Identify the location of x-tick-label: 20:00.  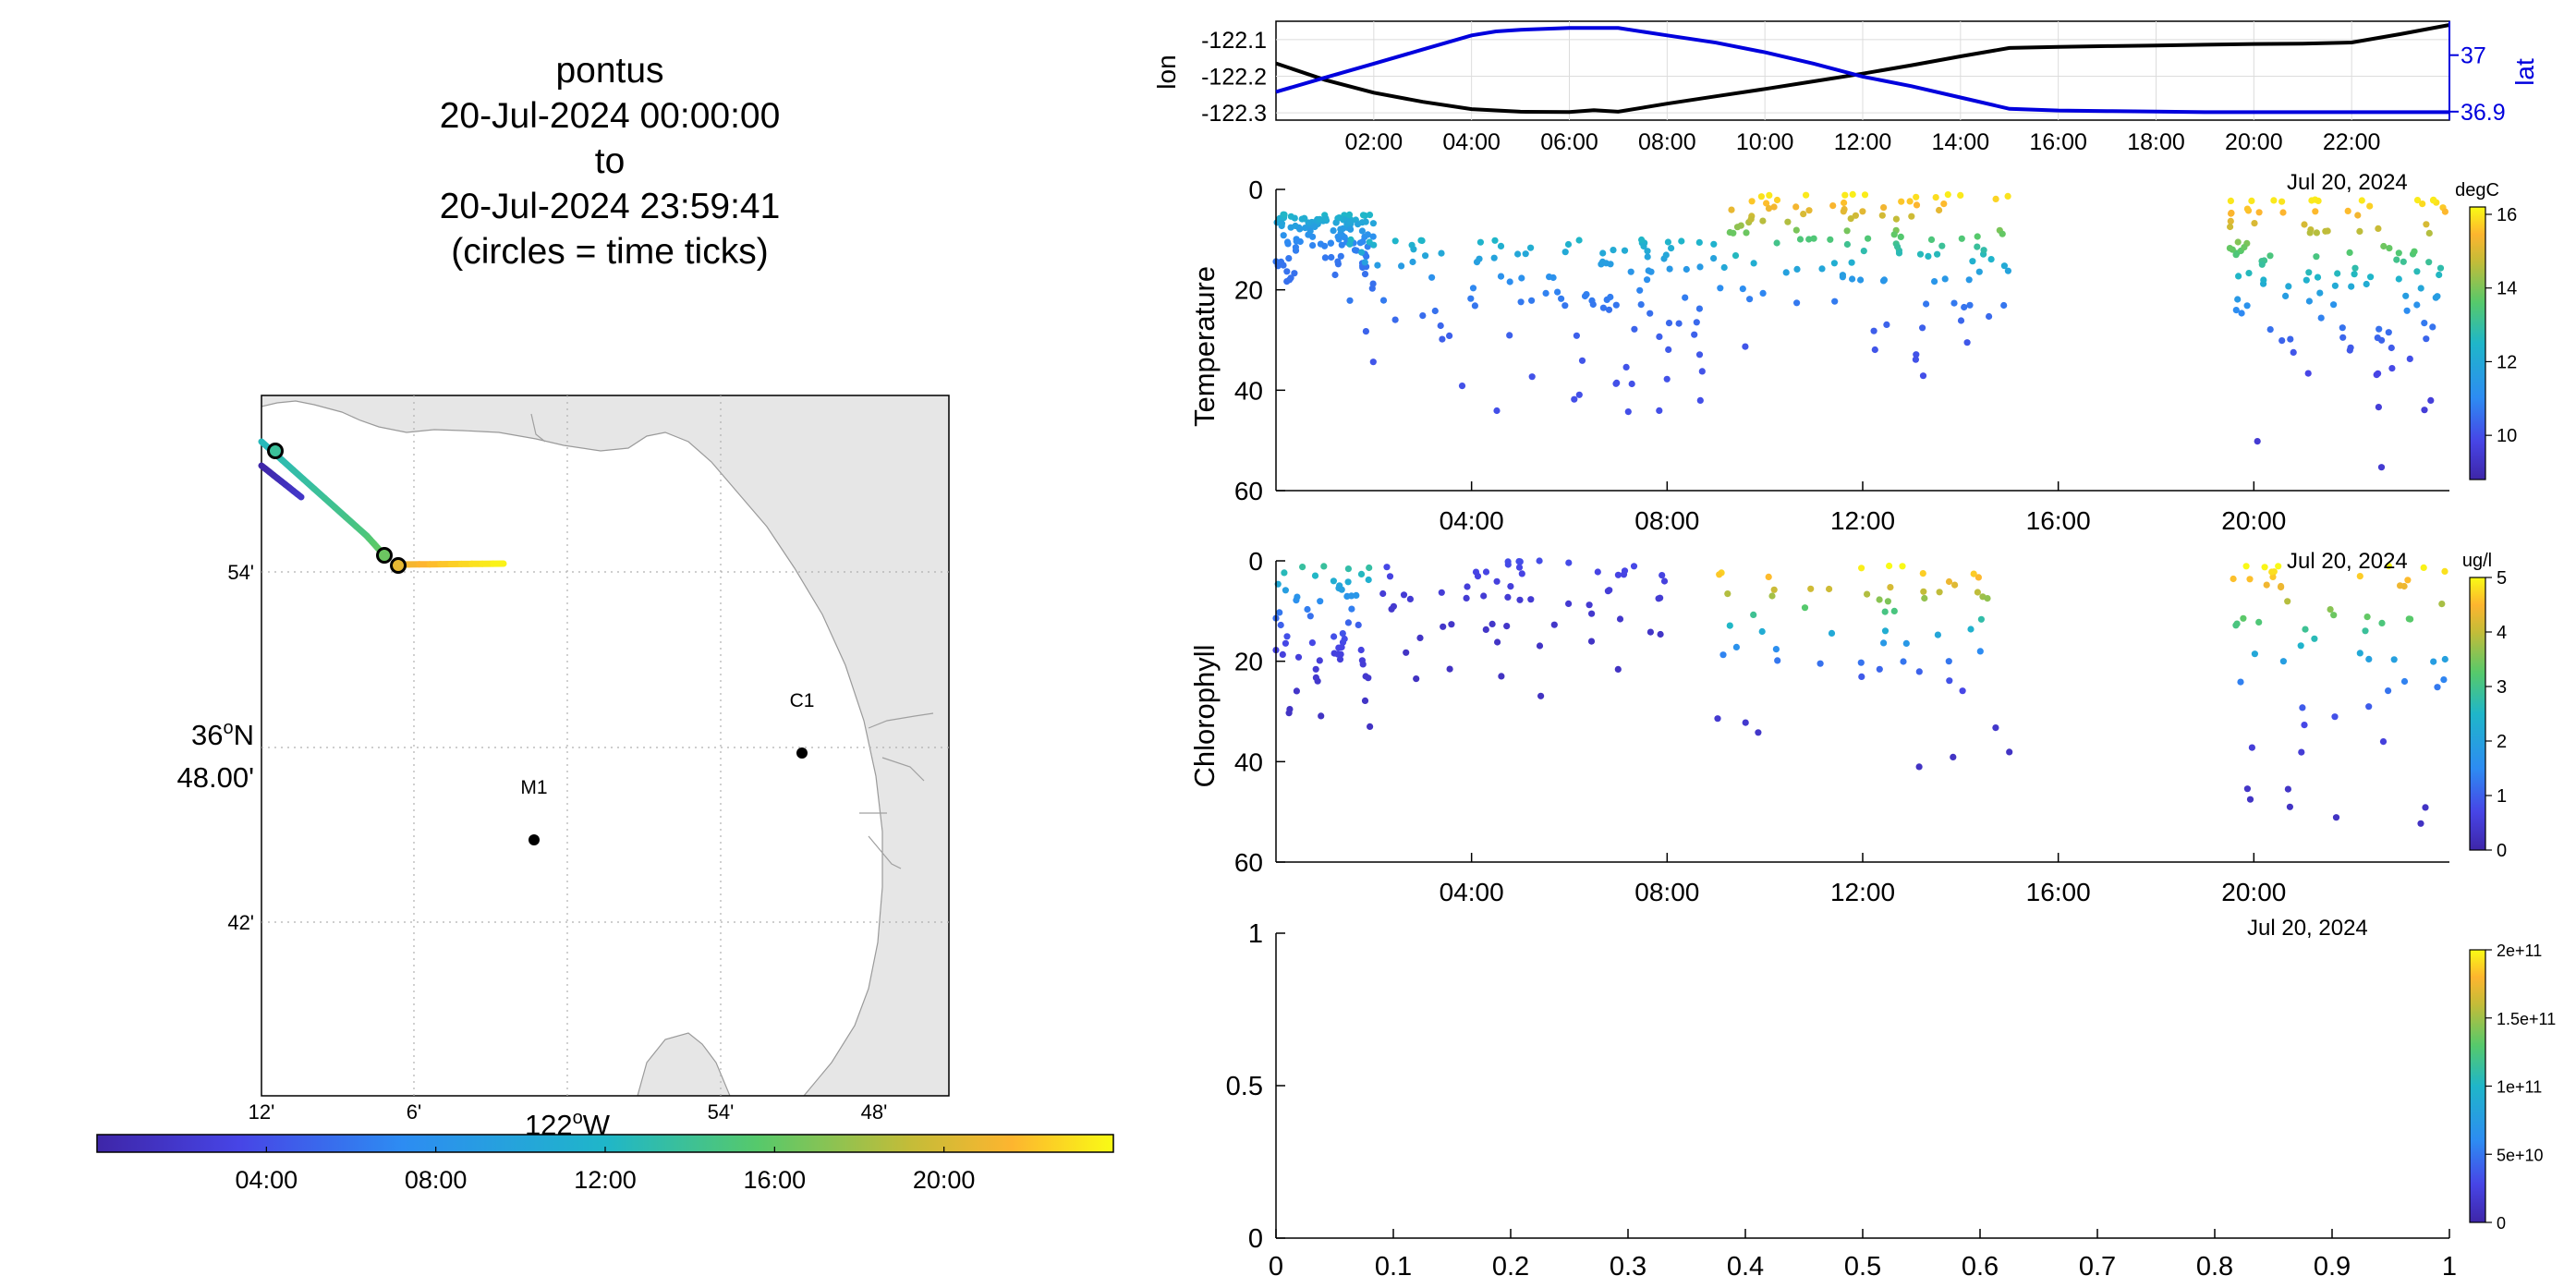
(2253, 520).